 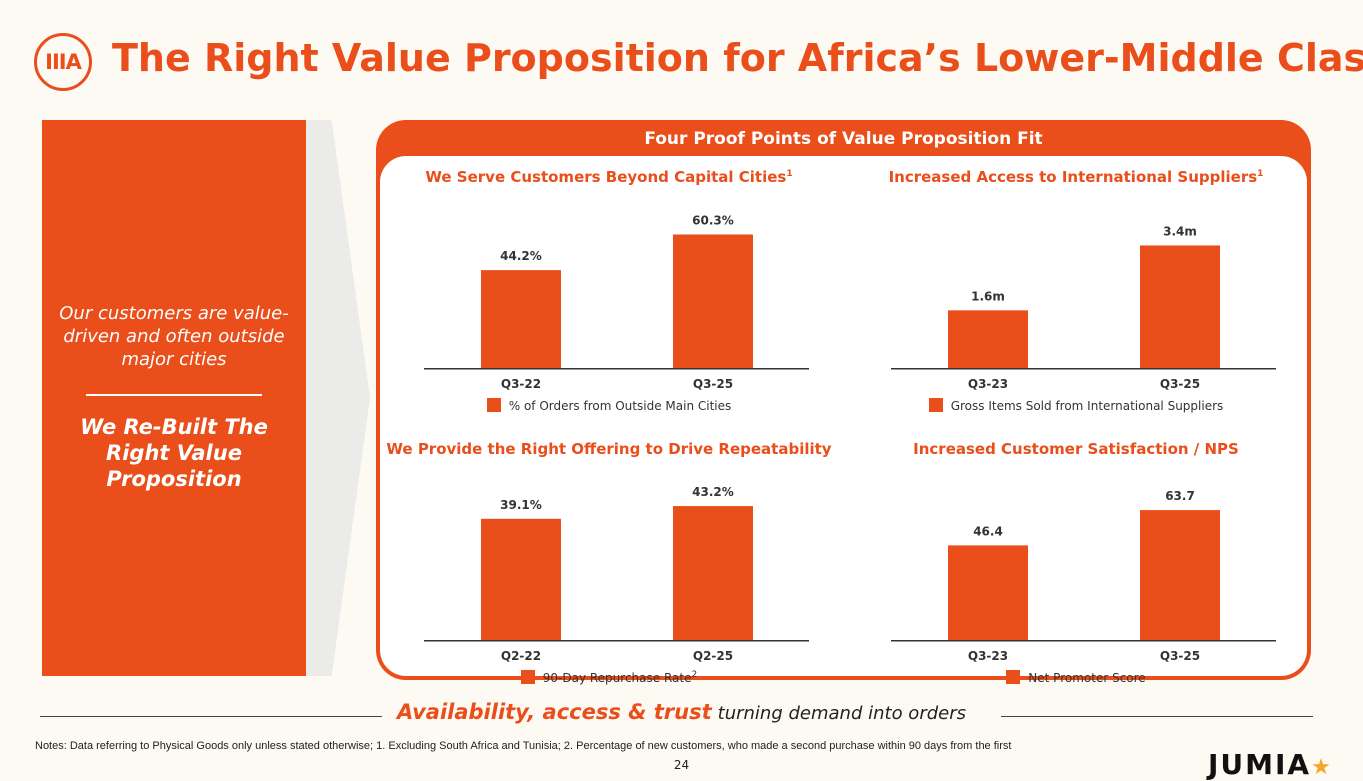 I want to click on brand-name: JUMIA, so click(x=1260, y=764).